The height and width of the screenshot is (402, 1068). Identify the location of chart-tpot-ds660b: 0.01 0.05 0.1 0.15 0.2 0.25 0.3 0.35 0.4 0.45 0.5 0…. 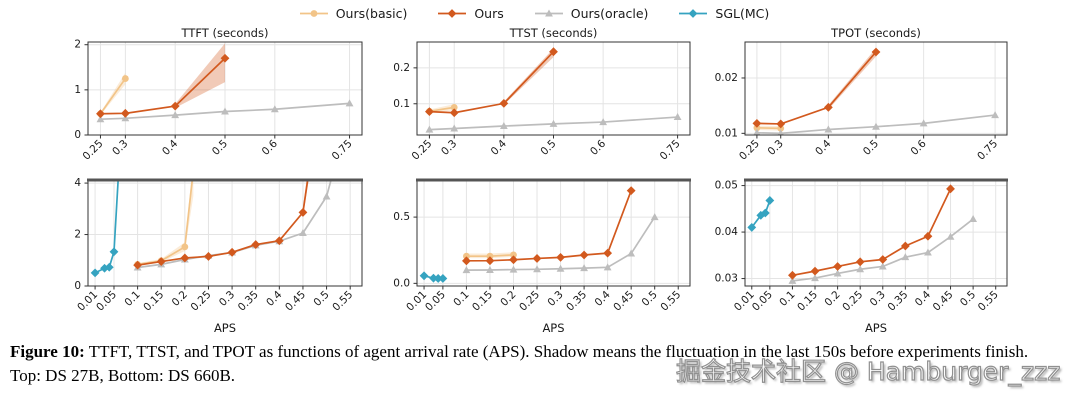
(856, 255).